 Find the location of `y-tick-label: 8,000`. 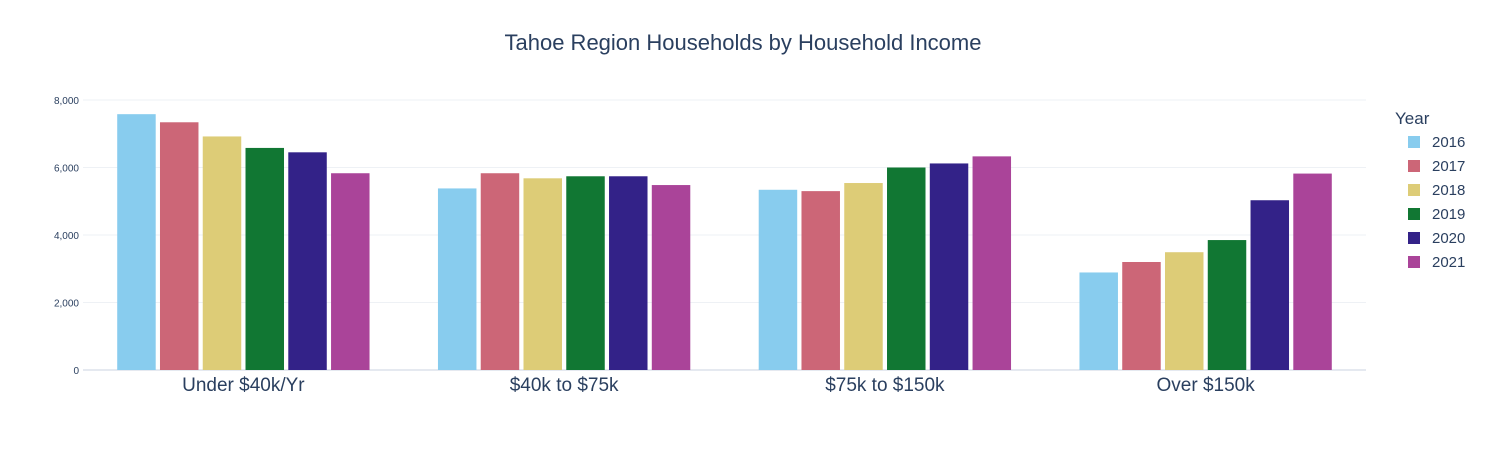

y-tick-label: 8,000 is located at coordinates (66, 101).